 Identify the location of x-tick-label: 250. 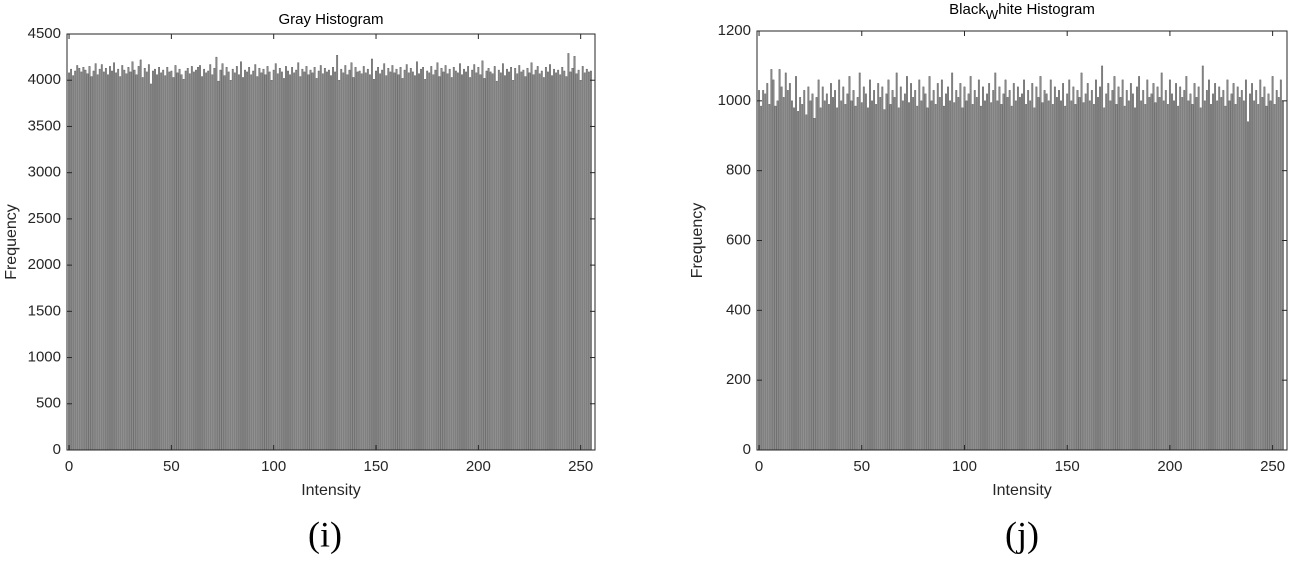
(1272, 466).